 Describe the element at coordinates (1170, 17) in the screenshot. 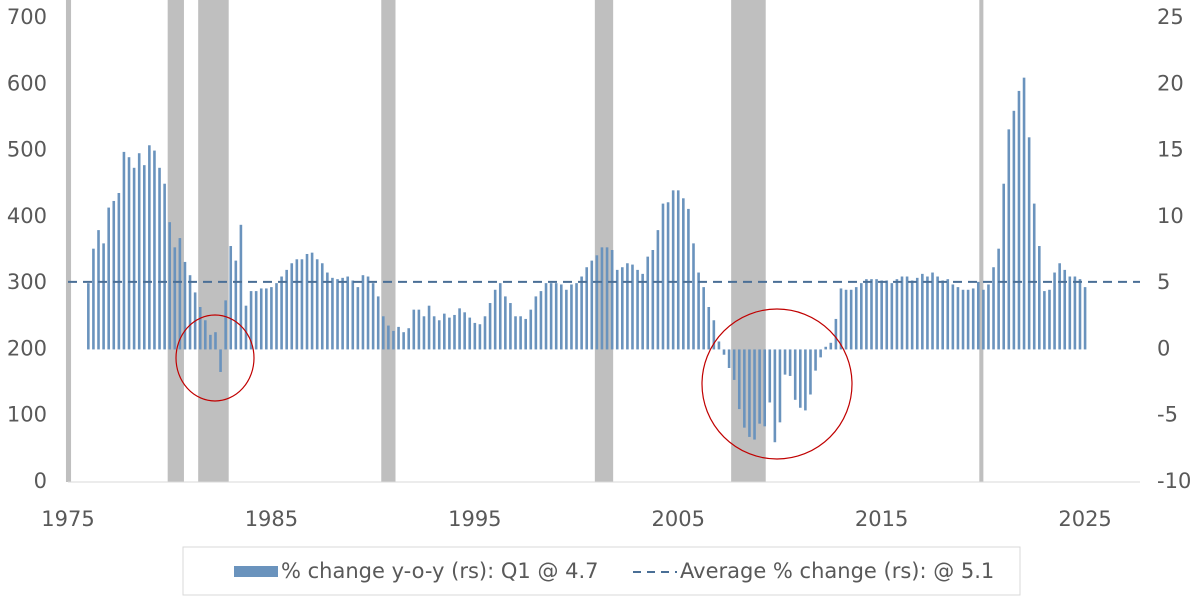

I see `y2-tick-label: 25` at that location.